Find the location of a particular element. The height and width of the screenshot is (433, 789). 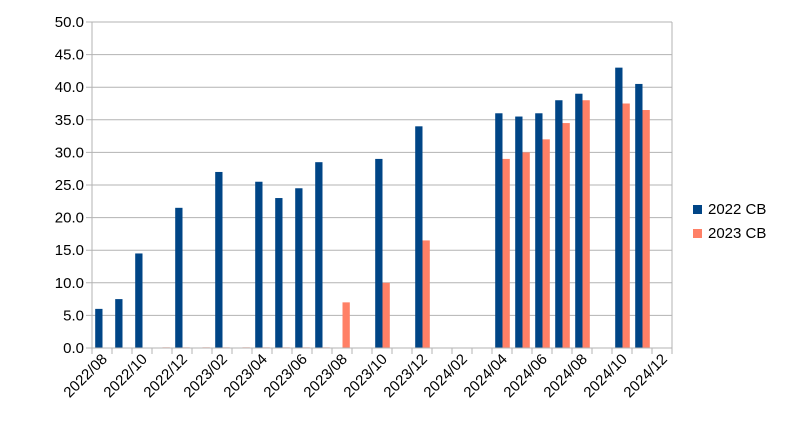

legend: 2022 CB 2023 CB is located at coordinates (729, 221).